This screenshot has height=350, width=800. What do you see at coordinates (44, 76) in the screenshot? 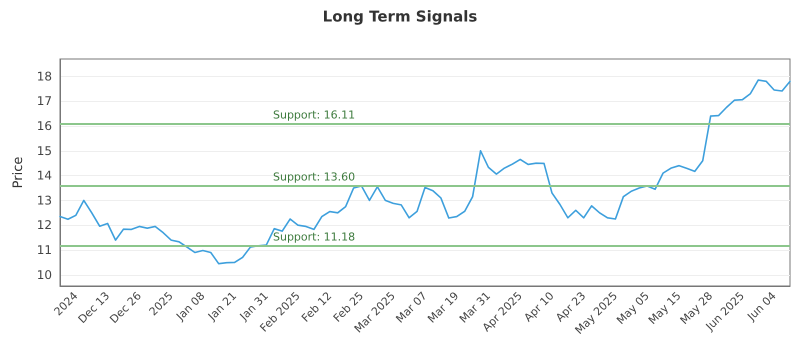
I see `y-tick-label: 18` at bounding box center [44, 76].